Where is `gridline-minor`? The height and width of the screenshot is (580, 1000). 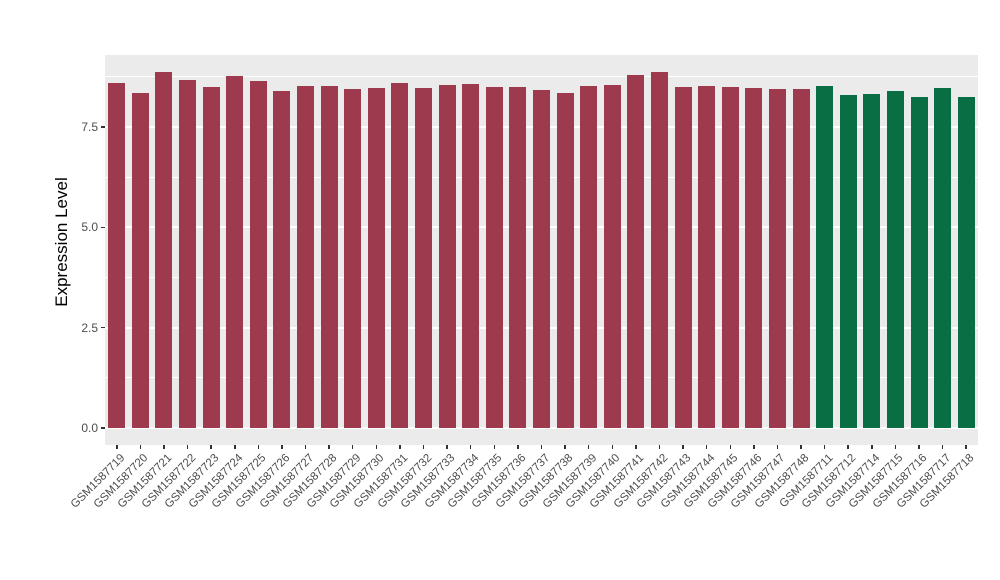
gridline-minor is located at coordinates (541, 77).